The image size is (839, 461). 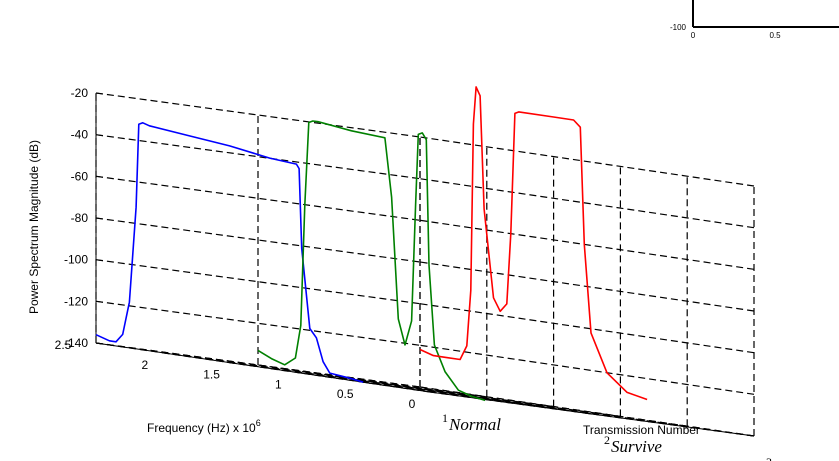 What do you see at coordinates (80, 93) in the screenshot?
I see `z-tick-label: -20` at bounding box center [80, 93].